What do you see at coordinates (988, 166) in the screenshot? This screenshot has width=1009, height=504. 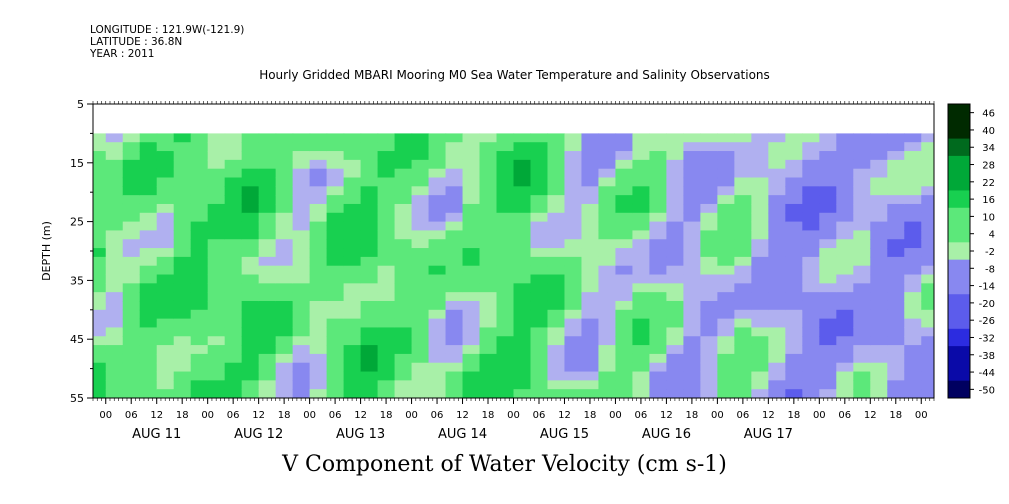 I see `colorbar-label: 28` at bounding box center [988, 166].